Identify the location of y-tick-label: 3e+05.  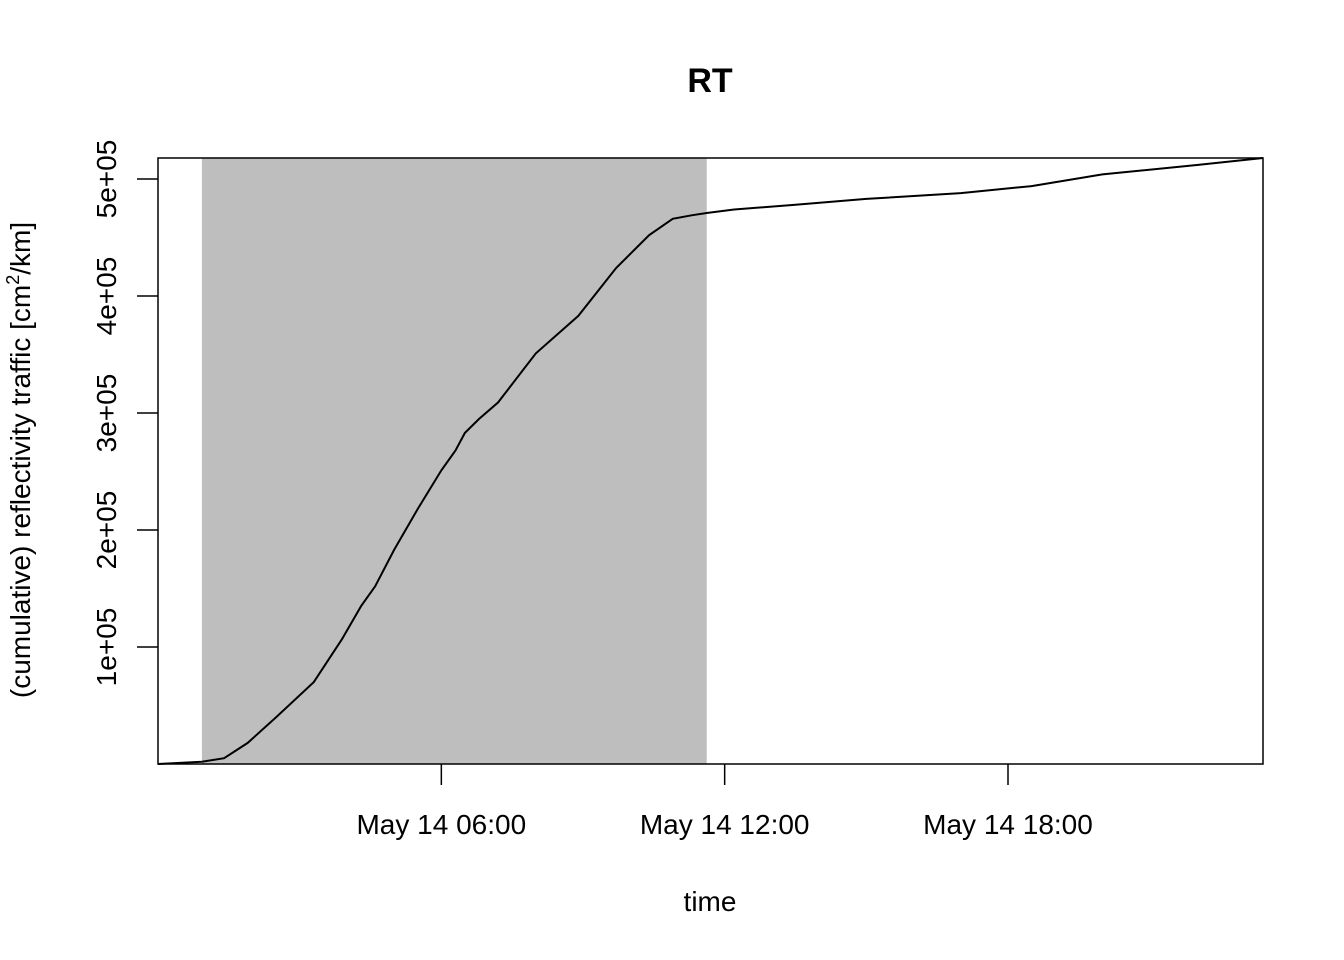
(106, 413).